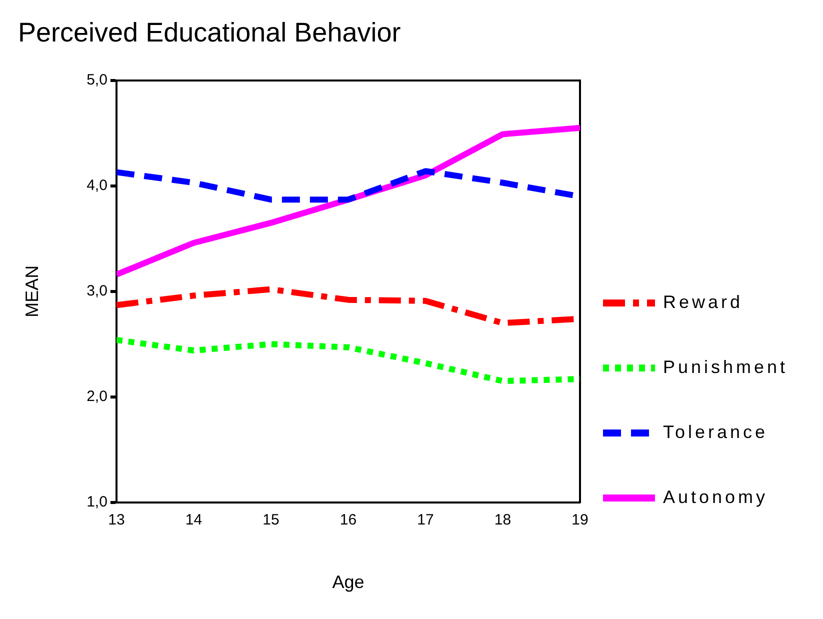  I want to click on legend-label: Tolerance, so click(715, 432).